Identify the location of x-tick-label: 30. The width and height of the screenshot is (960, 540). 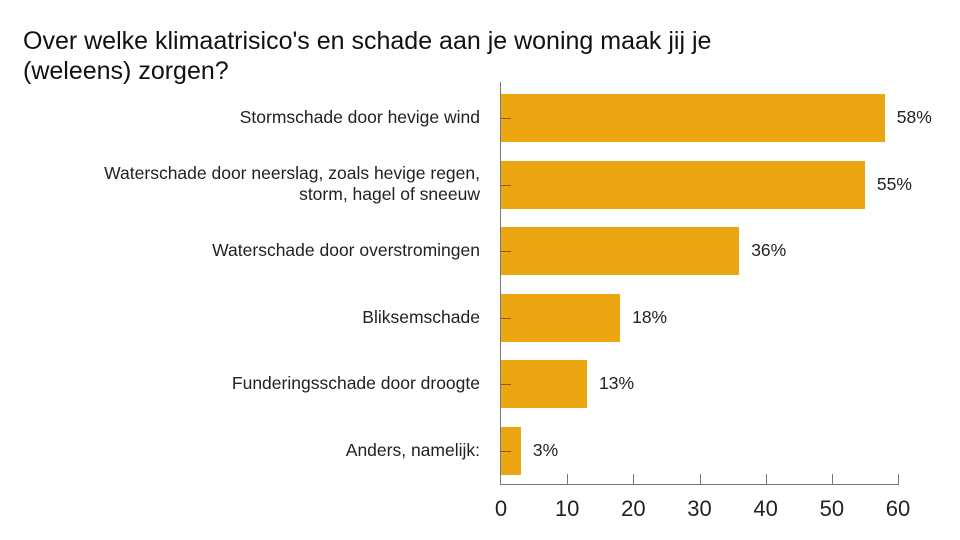
(699, 508).